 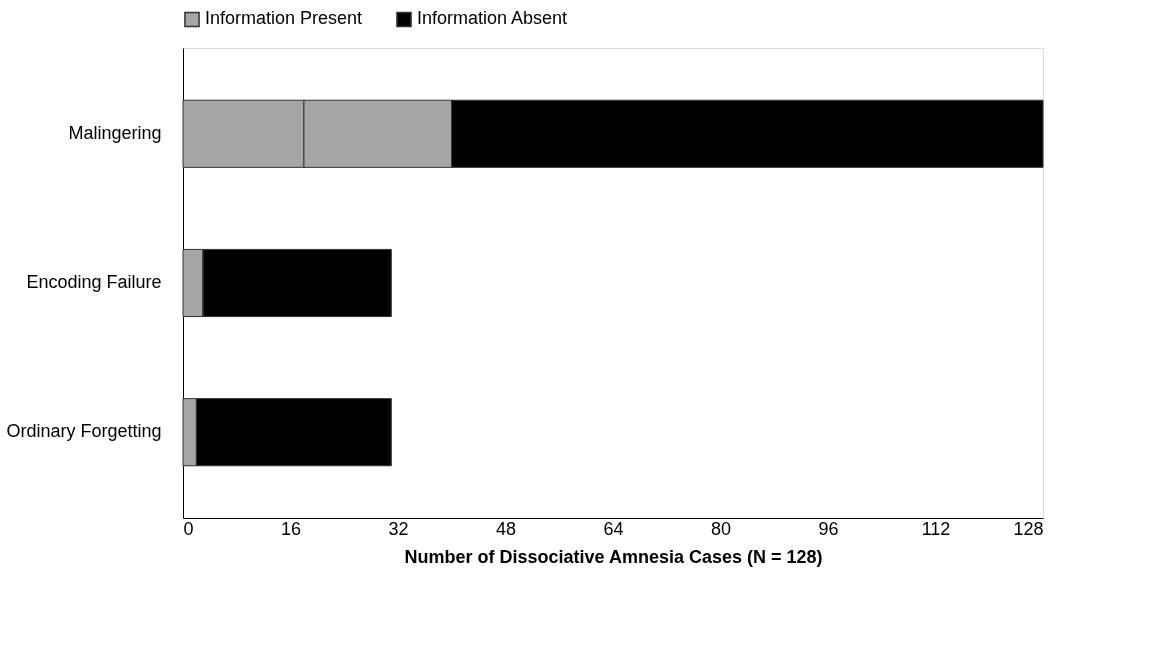 What do you see at coordinates (936, 528) in the screenshot?
I see `x-tick-label: 112` at bounding box center [936, 528].